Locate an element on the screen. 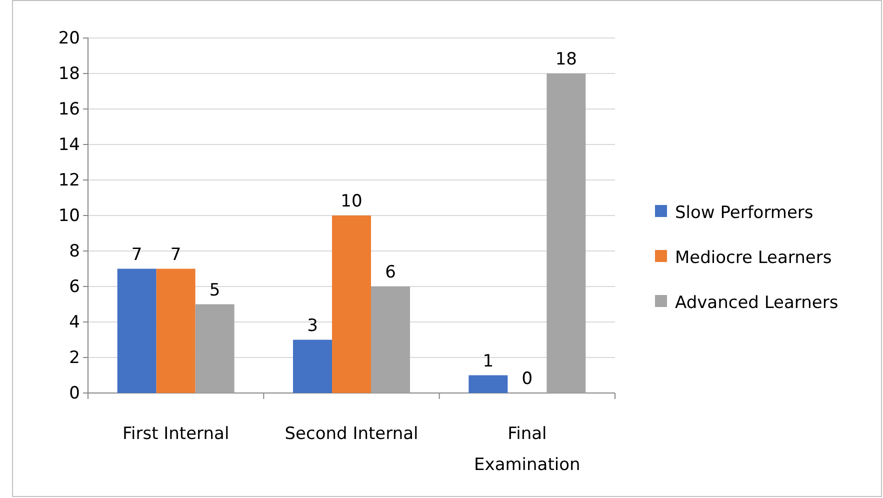  y-tick-label: 0 is located at coordinates (74, 393).